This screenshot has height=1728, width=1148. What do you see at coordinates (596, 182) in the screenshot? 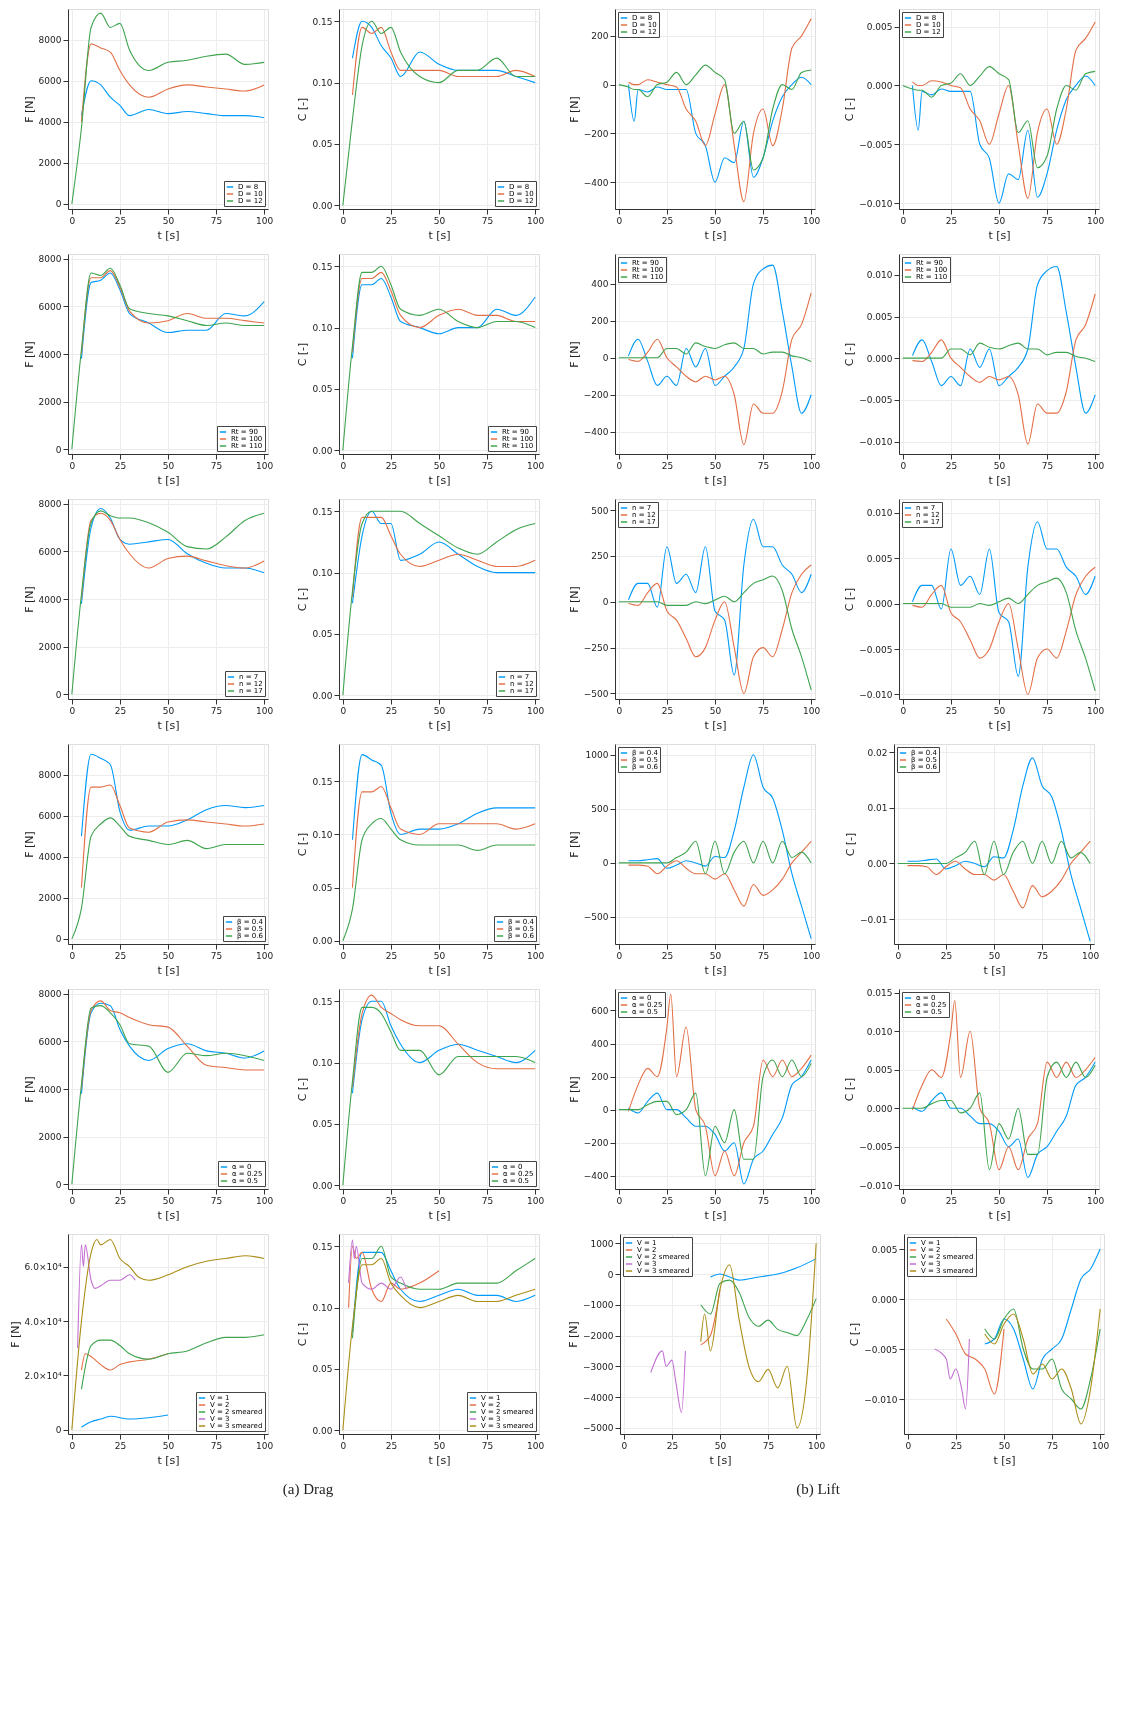
I see `y-tick-label: −400` at bounding box center [596, 182].